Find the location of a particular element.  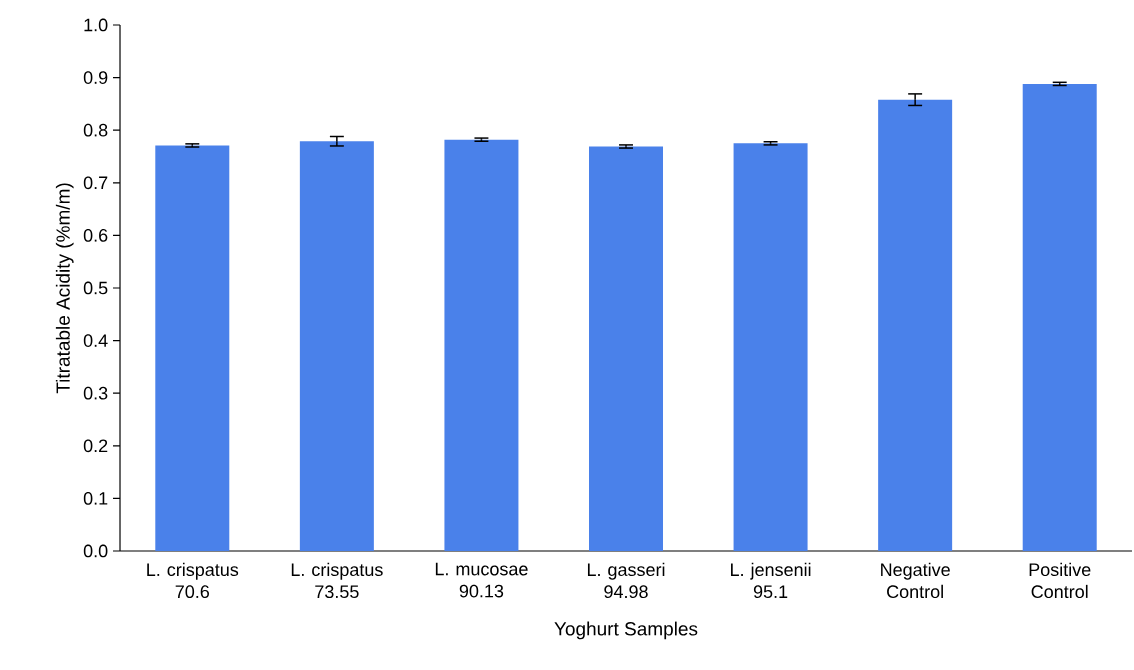

y-tick-label: 0.3 is located at coordinates (95, 393).